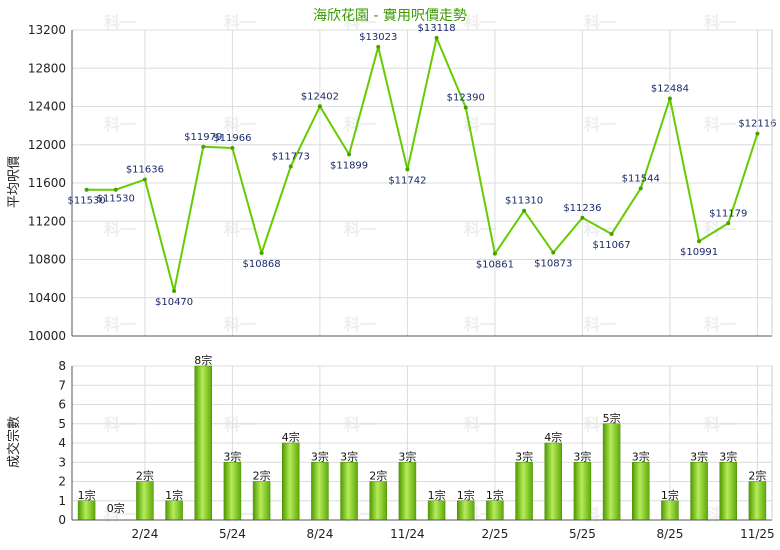  Describe the element at coordinates (116, 199) in the screenshot. I see `price-point-label: $11530` at that location.